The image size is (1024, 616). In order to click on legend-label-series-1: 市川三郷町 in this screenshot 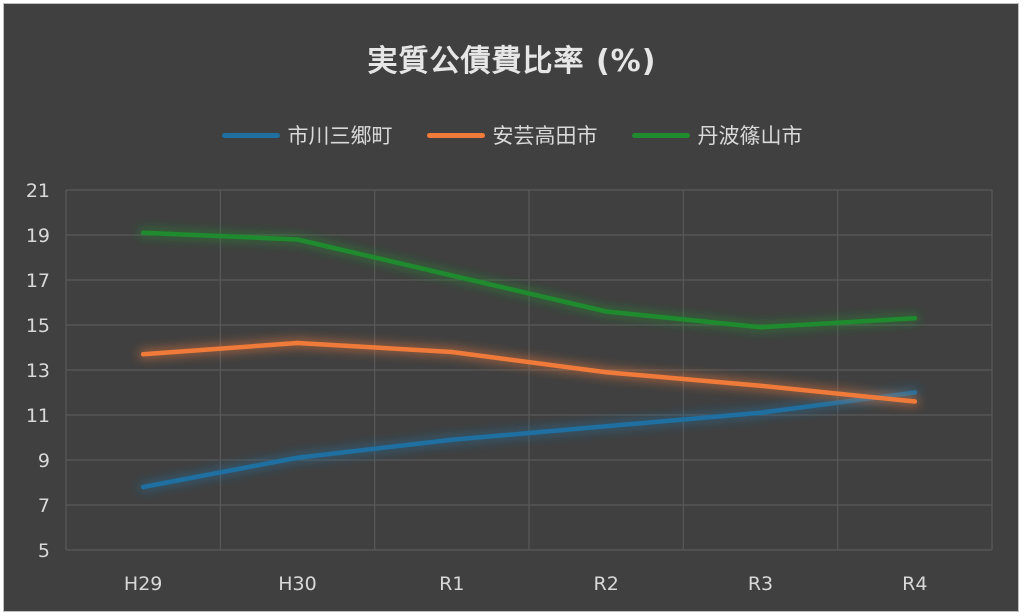, I will do `click(340, 136)`.